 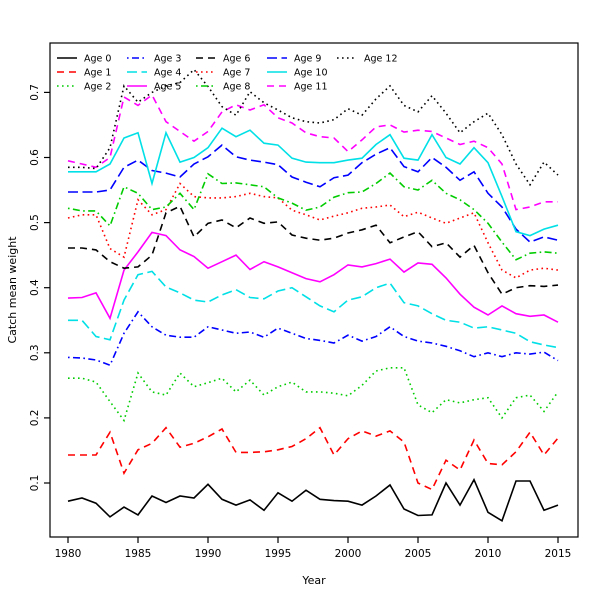 What do you see at coordinates (236, 59) in the screenshot?
I see `legend-label: Age 6` at bounding box center [236, 59].